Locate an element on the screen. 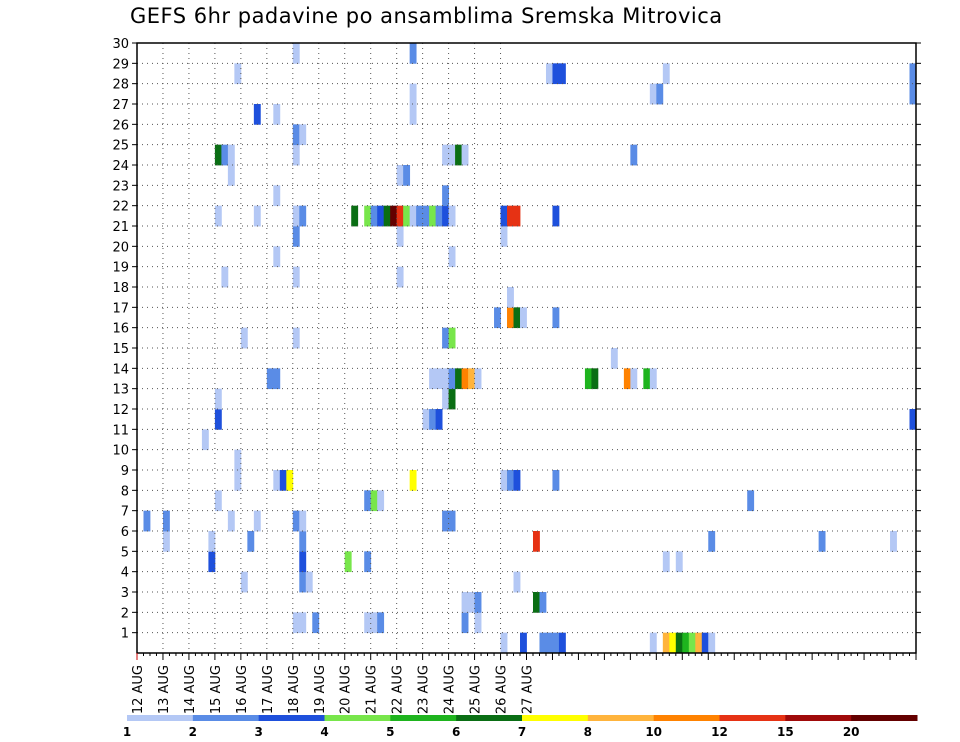 This screenshot has width=960, height=742. y-tick-label: 6 is located at coordinates (125, 532).